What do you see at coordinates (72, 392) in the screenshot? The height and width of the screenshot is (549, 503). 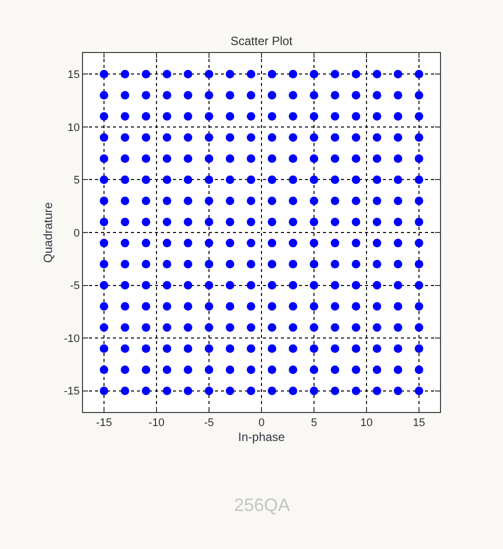 I see `y-tick-label: -15` at bounding box center [72, 392].